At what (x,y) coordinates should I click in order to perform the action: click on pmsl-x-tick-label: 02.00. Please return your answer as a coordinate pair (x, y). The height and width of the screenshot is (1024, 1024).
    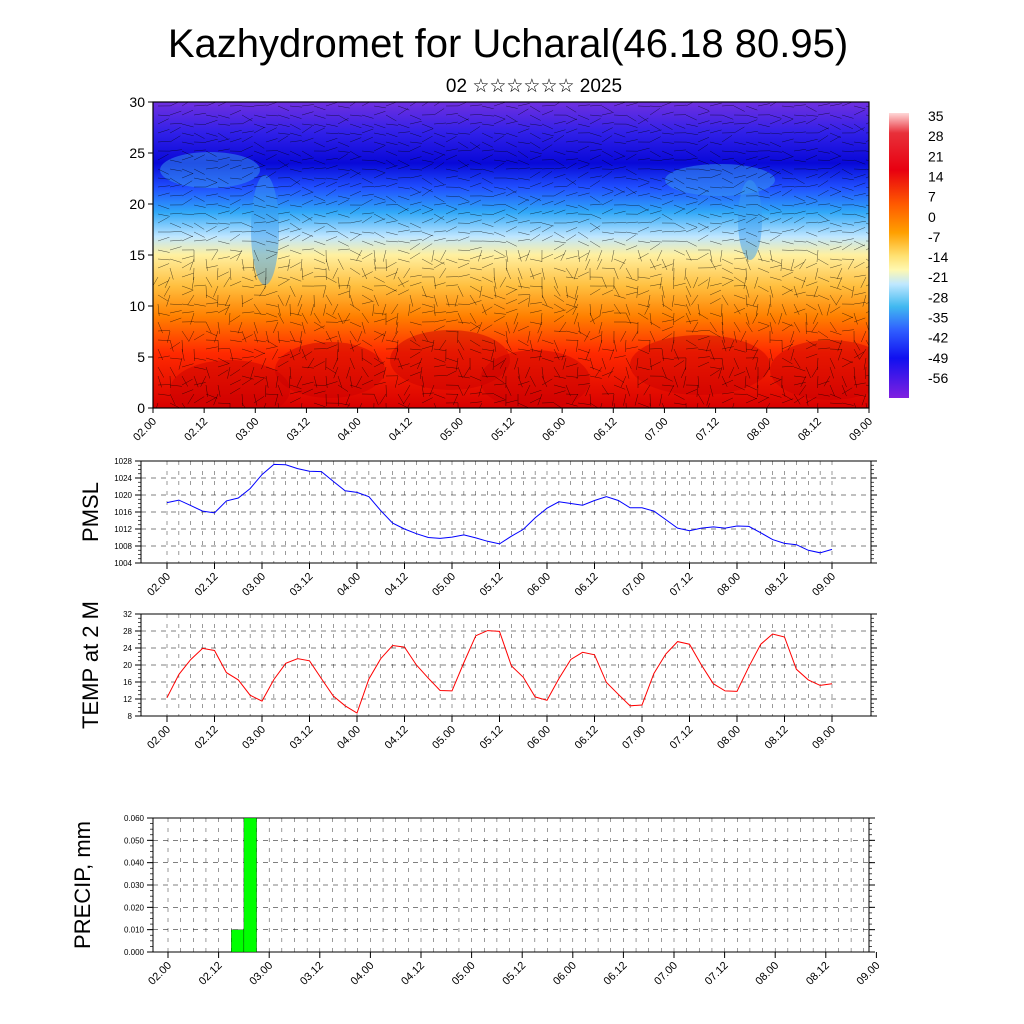
    Looking at the image, I should click on (159, 585).